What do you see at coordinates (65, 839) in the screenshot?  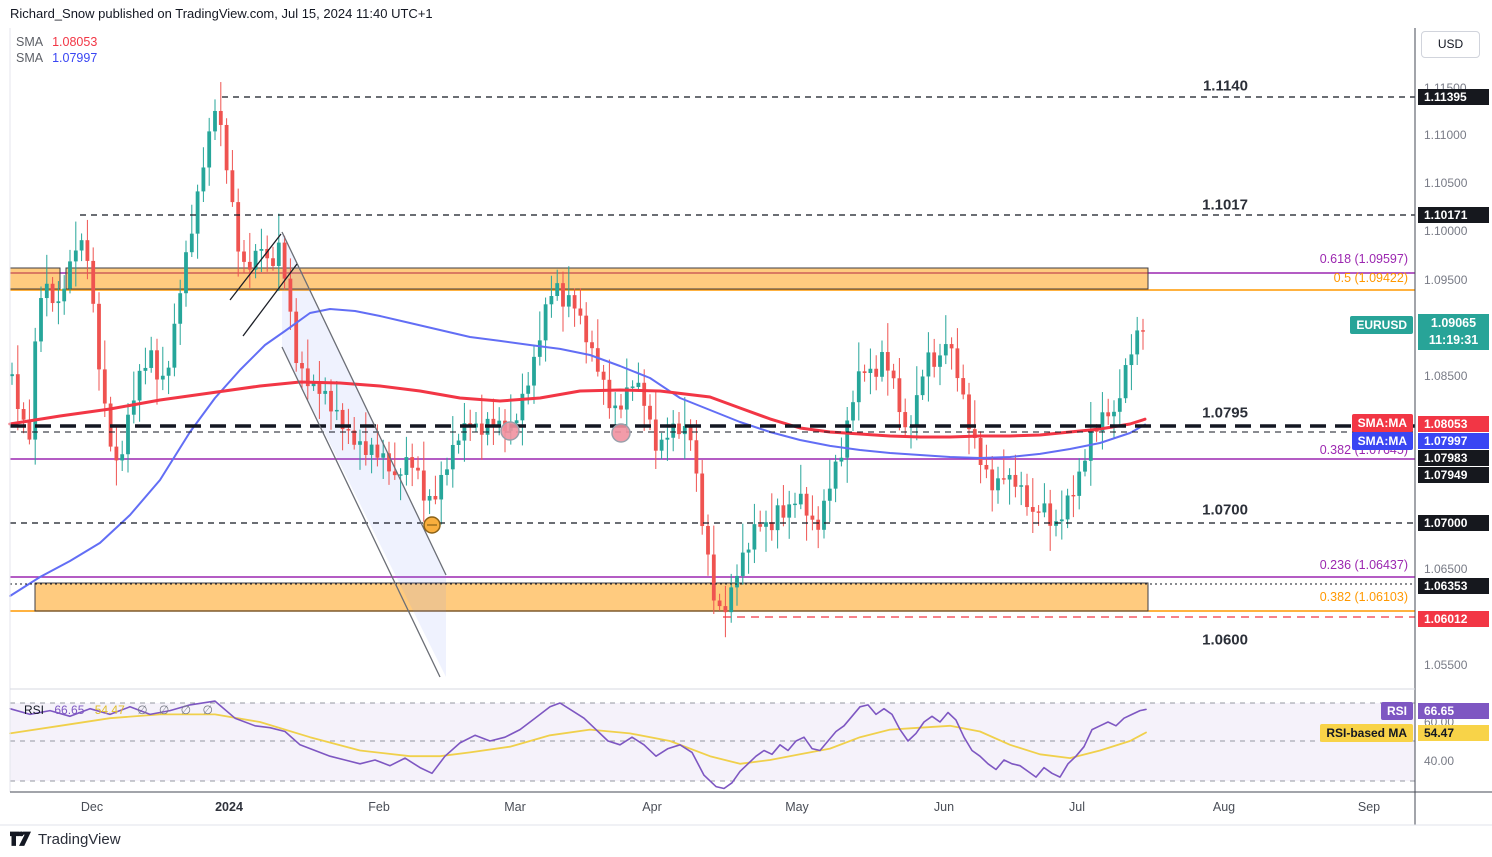 I see `tradingview-watermark: TradingView` at bounding box center [65, 839].